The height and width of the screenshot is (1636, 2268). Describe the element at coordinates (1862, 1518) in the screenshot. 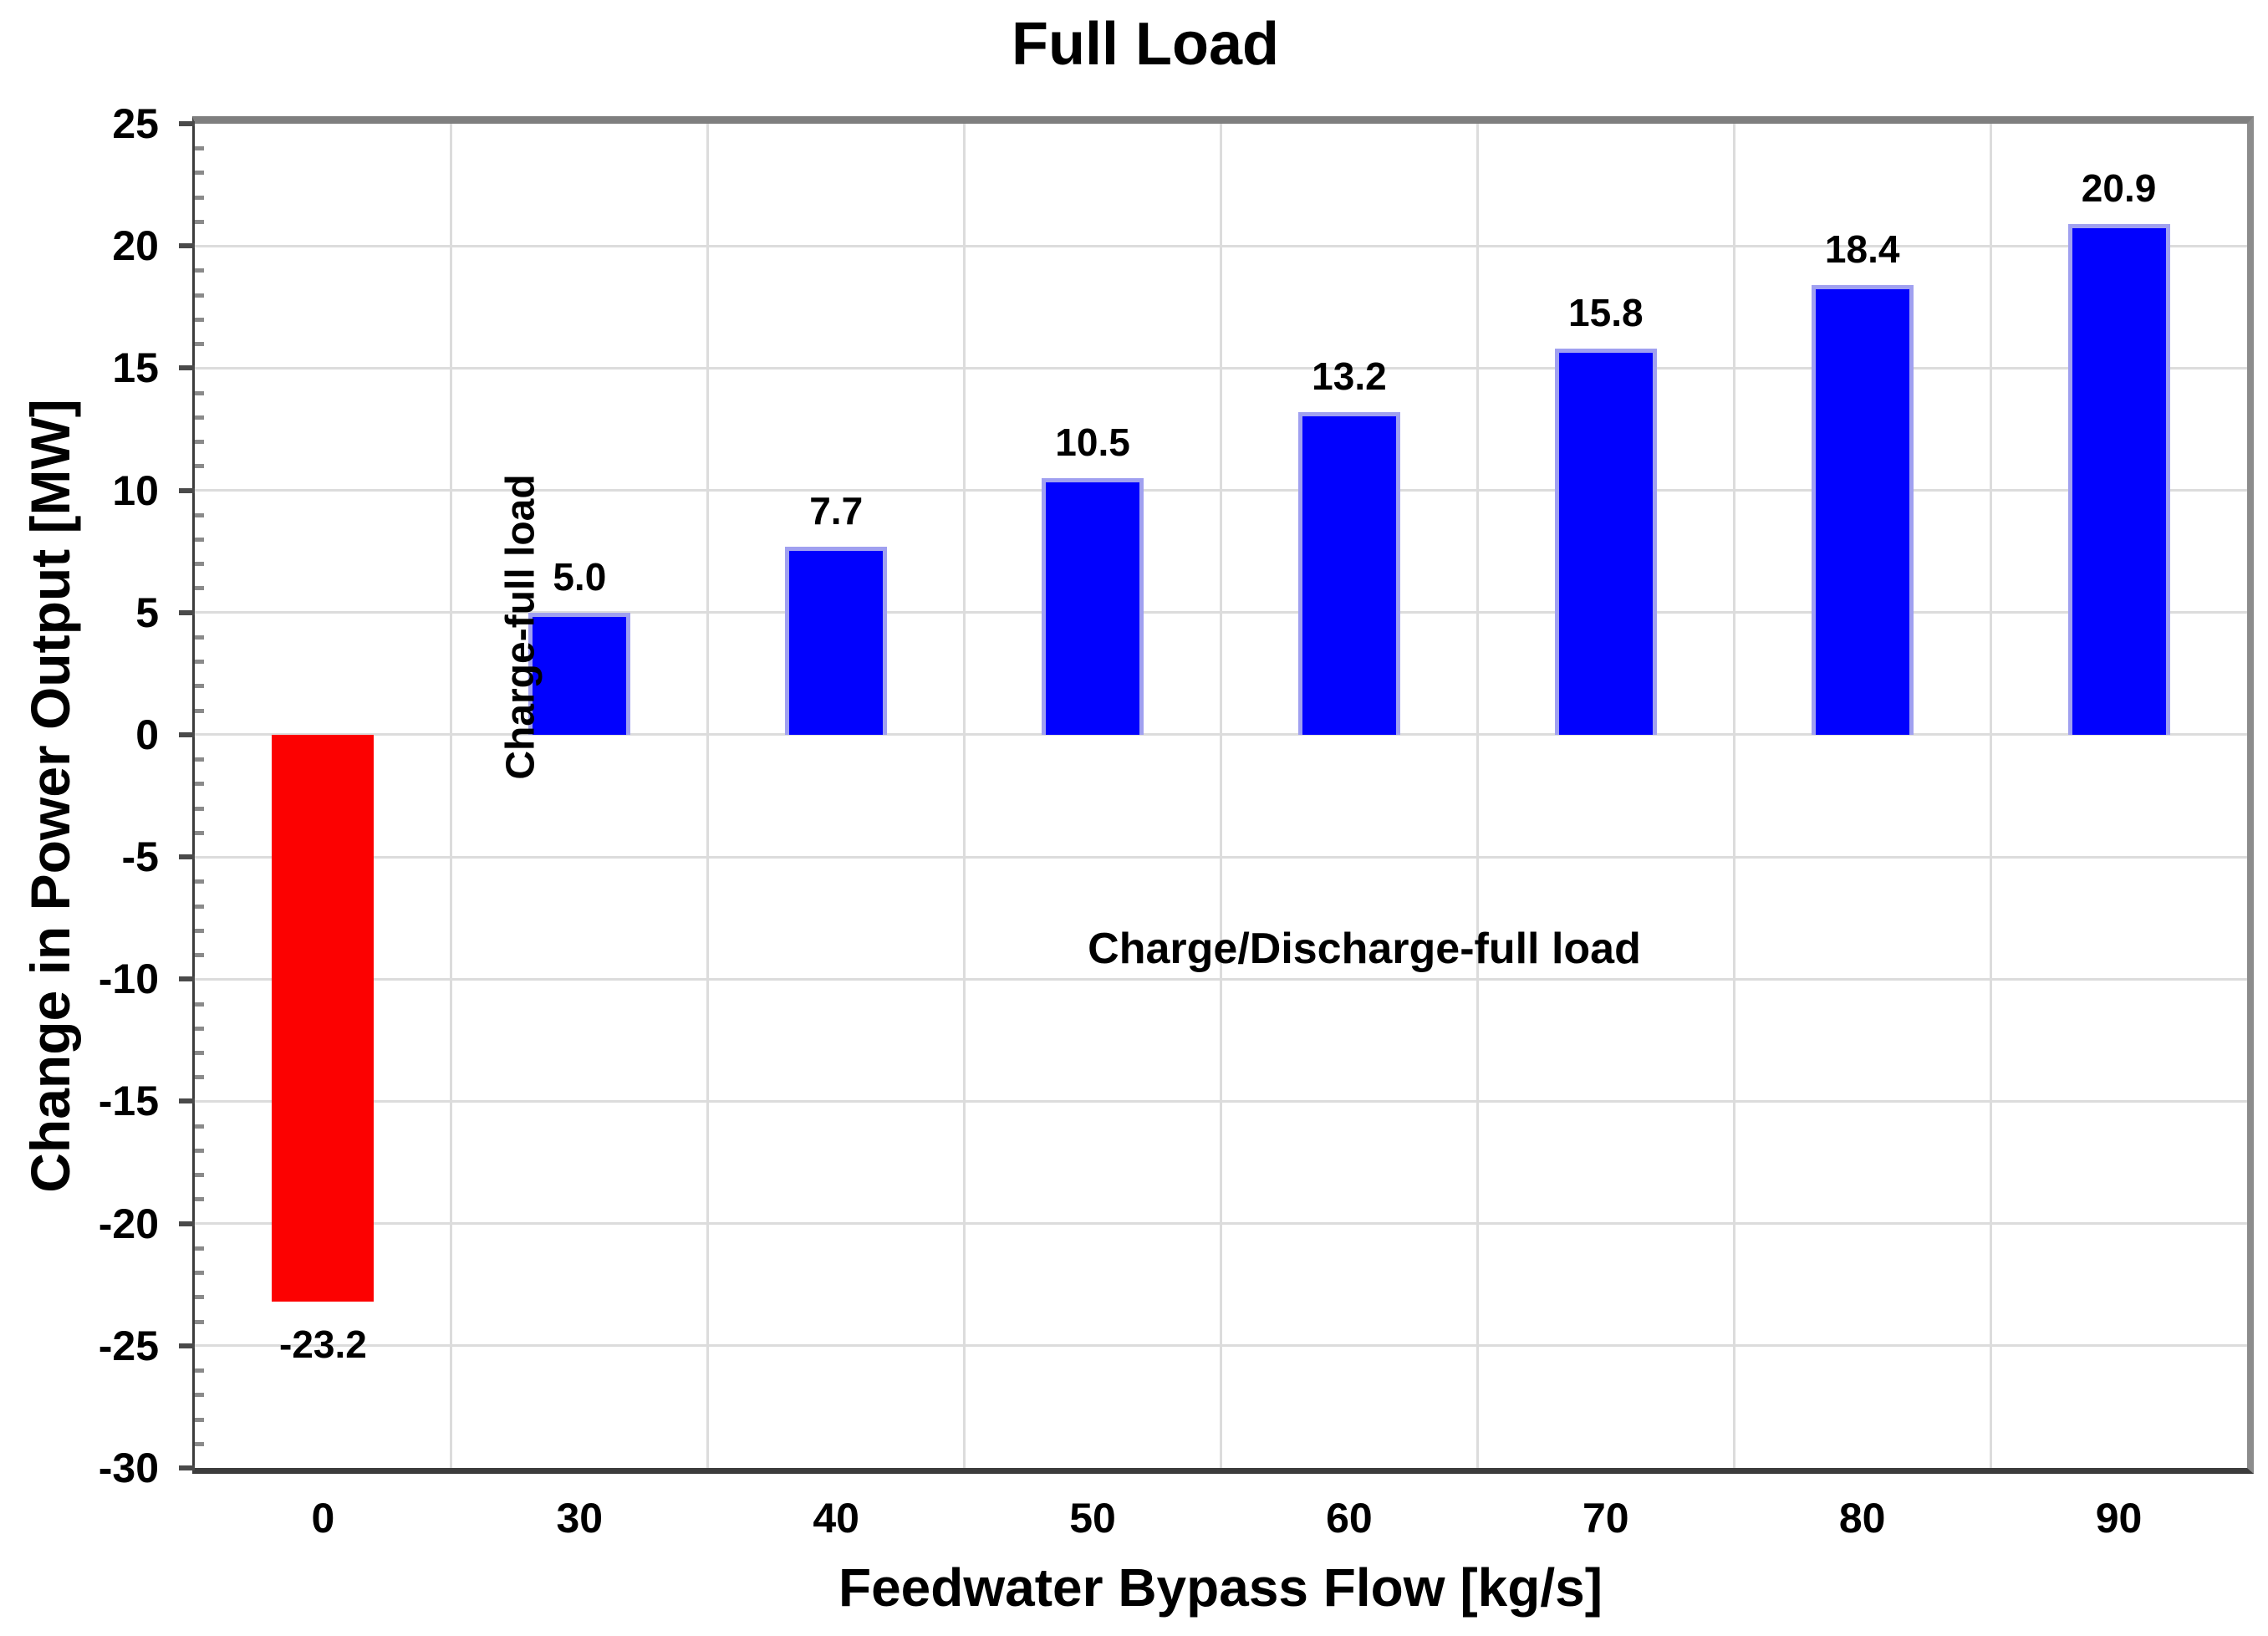

I see `x-tick-label: 80` at that location.